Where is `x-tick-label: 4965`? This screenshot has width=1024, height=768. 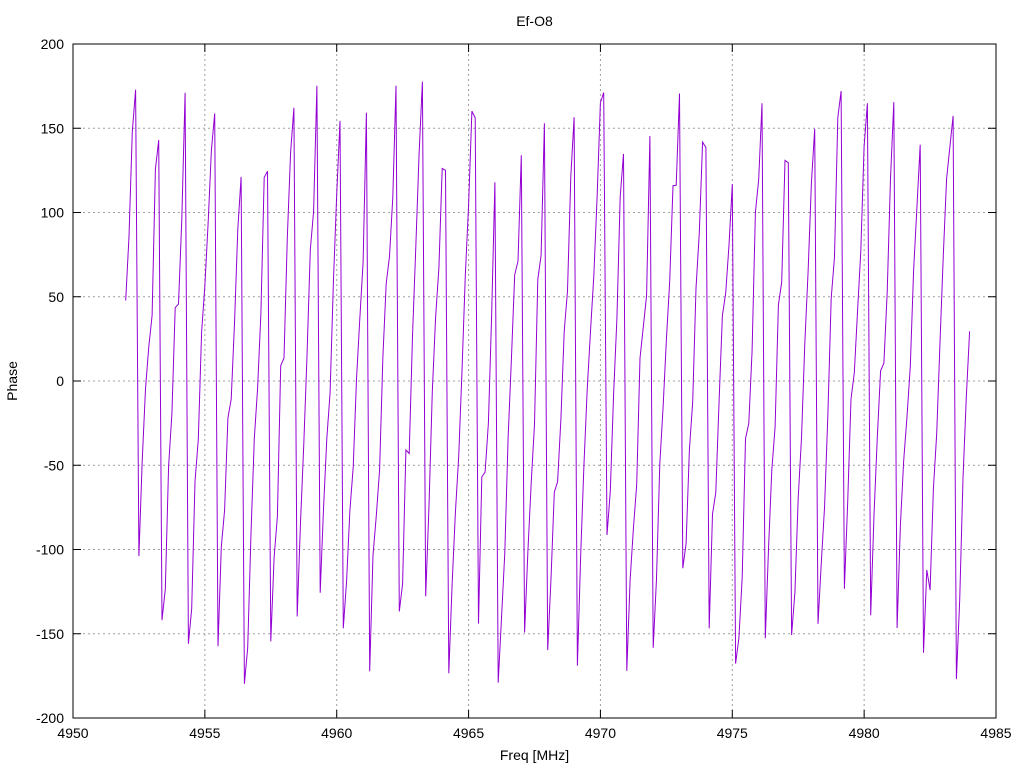 x-tick-label: 4965 is located at coordinates (468, 733).